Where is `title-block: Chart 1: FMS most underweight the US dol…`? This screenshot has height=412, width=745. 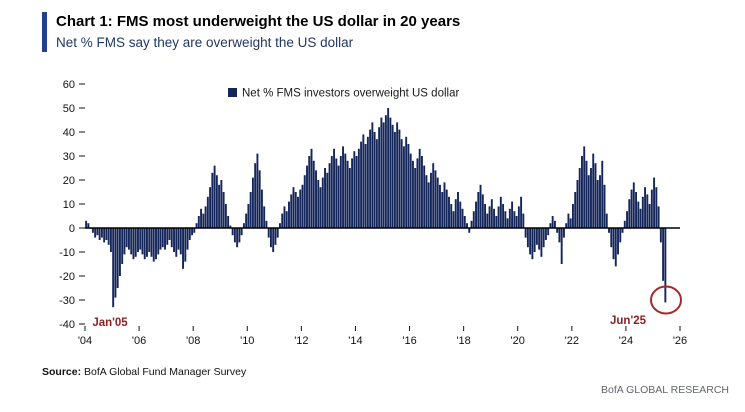 title-block: Chart 1: FMS most underweight the US dol… is located at coordinates (258, 31).